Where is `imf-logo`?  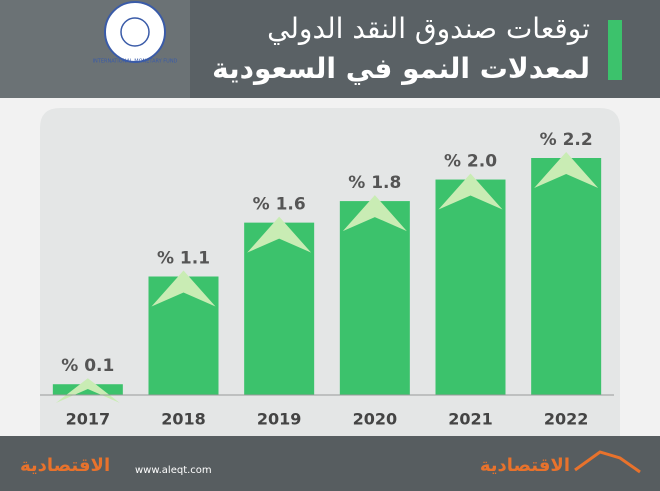 imf-logo is located at coordinates (135, 32).